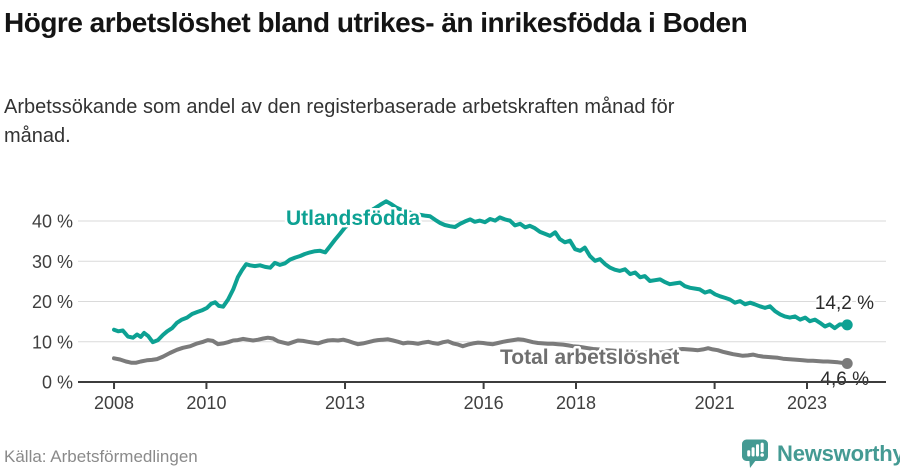 This screenshot has height=474, width=900. I want to click on x-axis, so click(482, 385).